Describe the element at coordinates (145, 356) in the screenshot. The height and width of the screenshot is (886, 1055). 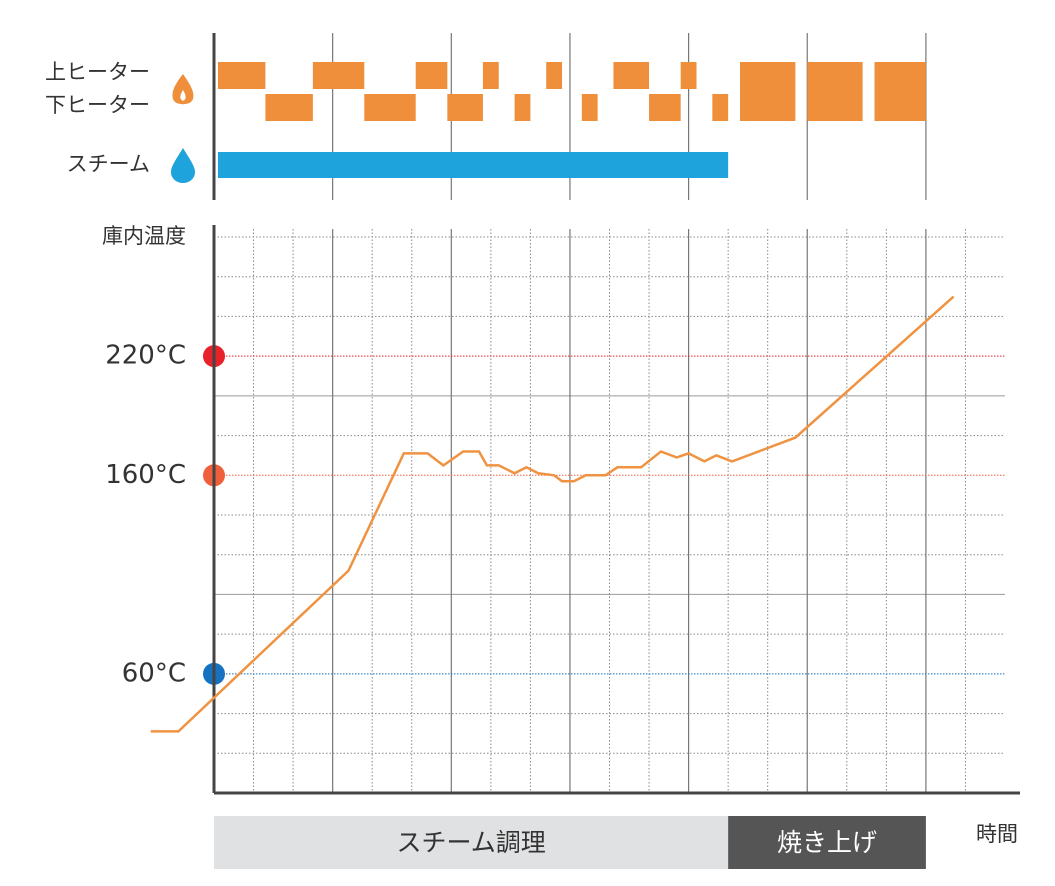
I see `y-tick-label: 220°C` at that location.